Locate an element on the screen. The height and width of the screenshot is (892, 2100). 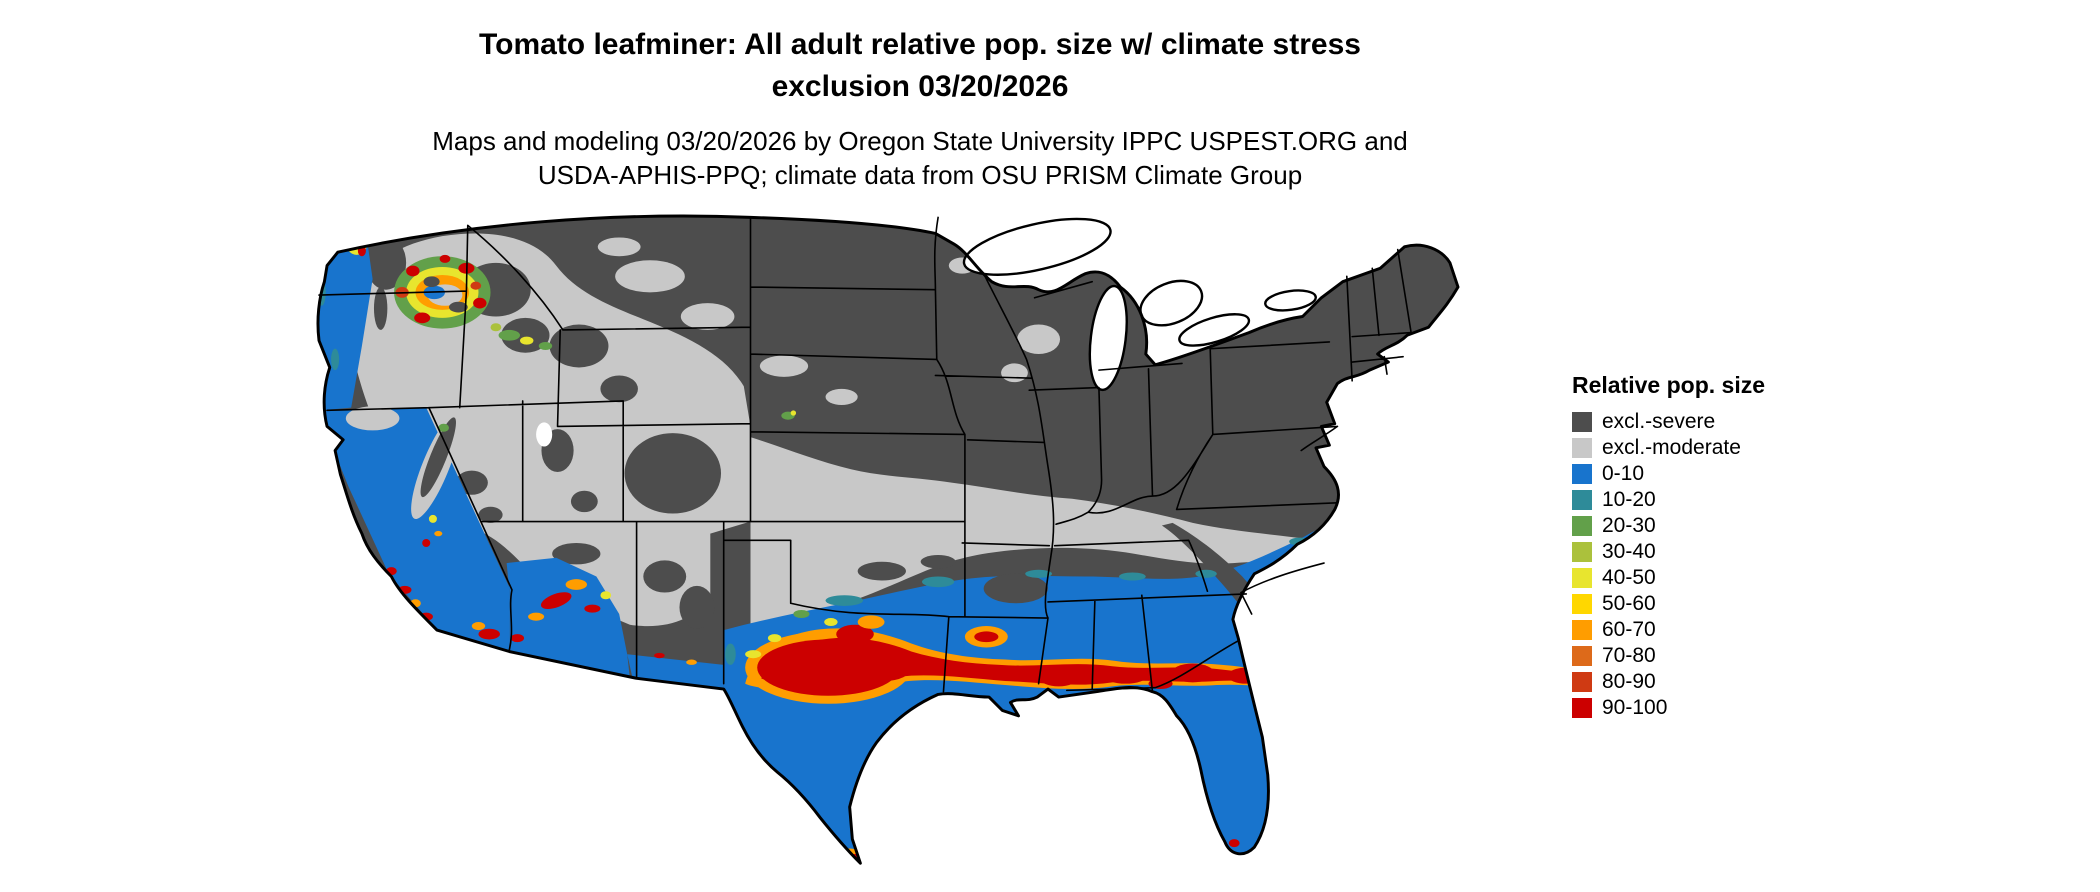
region-southwest-hotspots is located at coordinates (591, 537).